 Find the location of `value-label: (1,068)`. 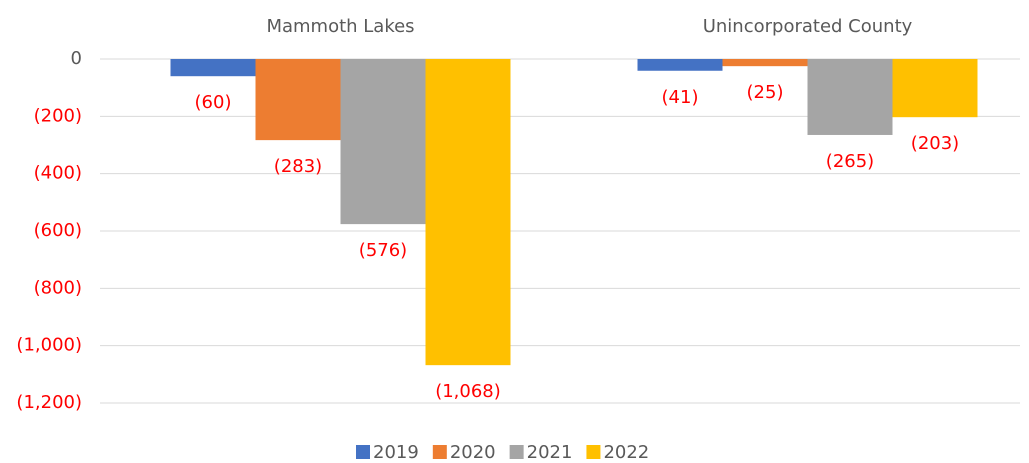

value-label: (1,068) is located at coordinates (468, 391).